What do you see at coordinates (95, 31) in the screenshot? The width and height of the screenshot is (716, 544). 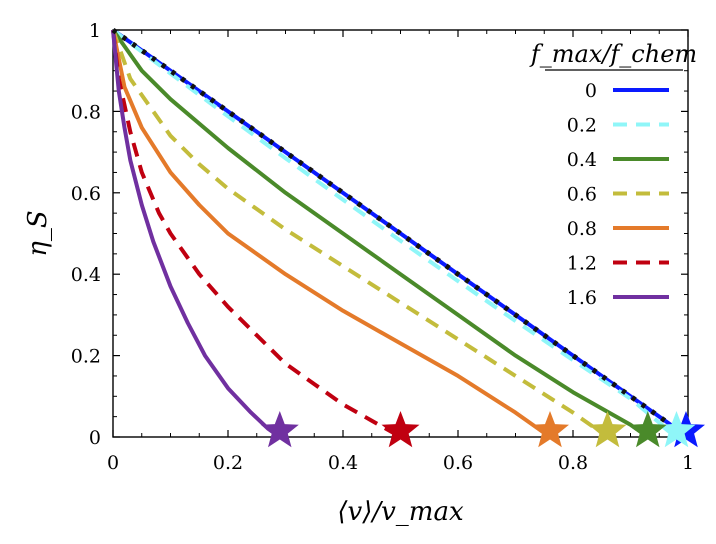 I see `y-tick-label: 1` at bounding box center [95, 31].